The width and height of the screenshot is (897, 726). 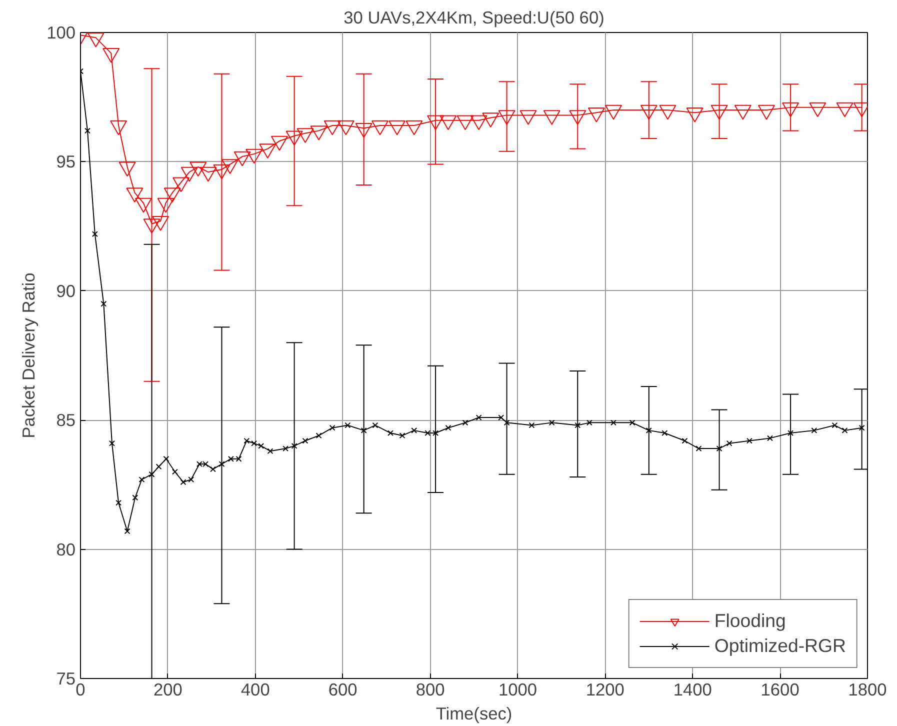 What do you see at coordinates (28, 355) in the screenshot?
I see `y-axis-title: Packet Delivery Ratio` at bounding box center [28, 355].